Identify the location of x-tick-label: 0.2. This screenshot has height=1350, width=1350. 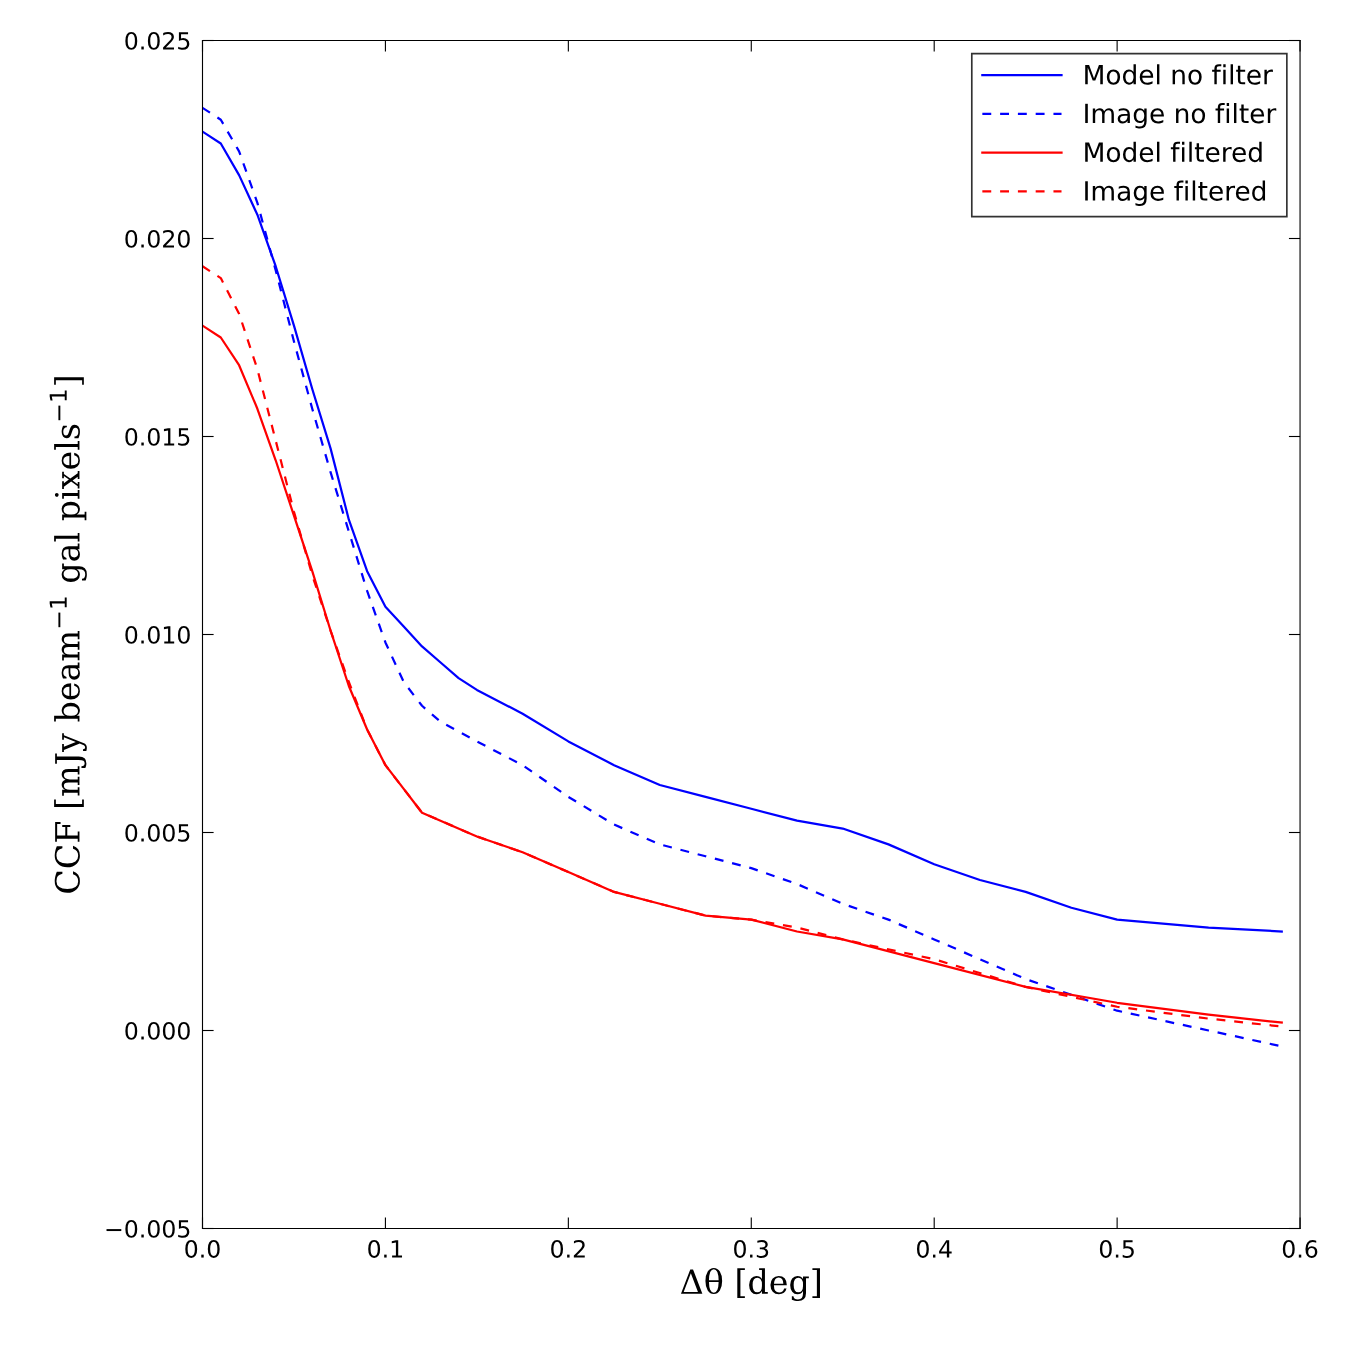
(568, 1249).